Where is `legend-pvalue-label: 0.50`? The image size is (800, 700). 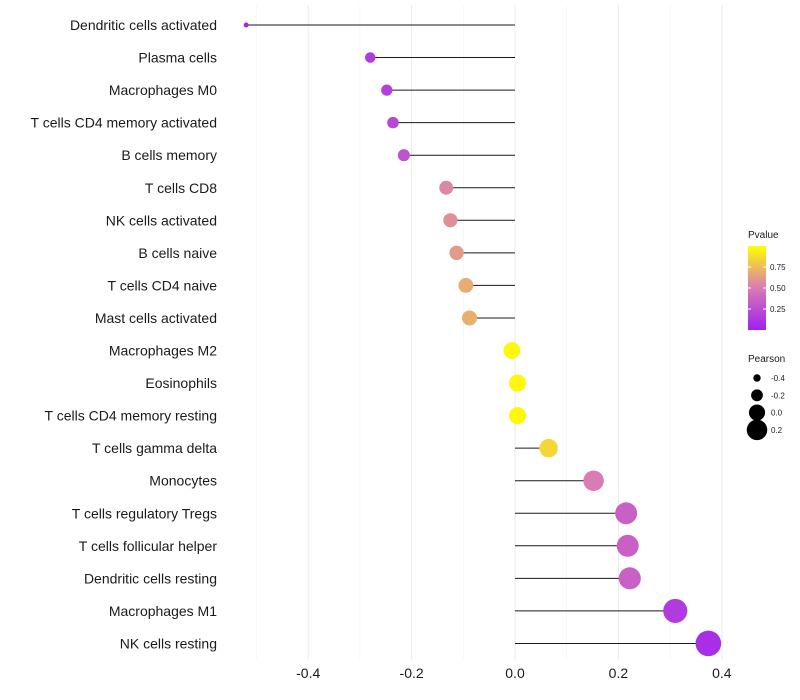
legend-pvalue-label: 0.50 is located at coordinates (778, 288).